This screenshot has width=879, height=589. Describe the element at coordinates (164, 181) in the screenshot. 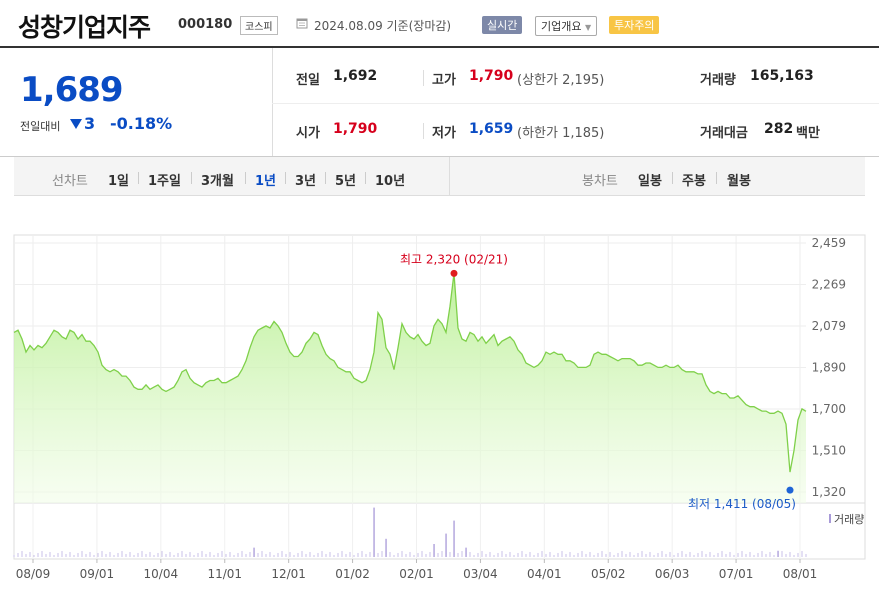

I see `tab-1w: 1주일` at that location.